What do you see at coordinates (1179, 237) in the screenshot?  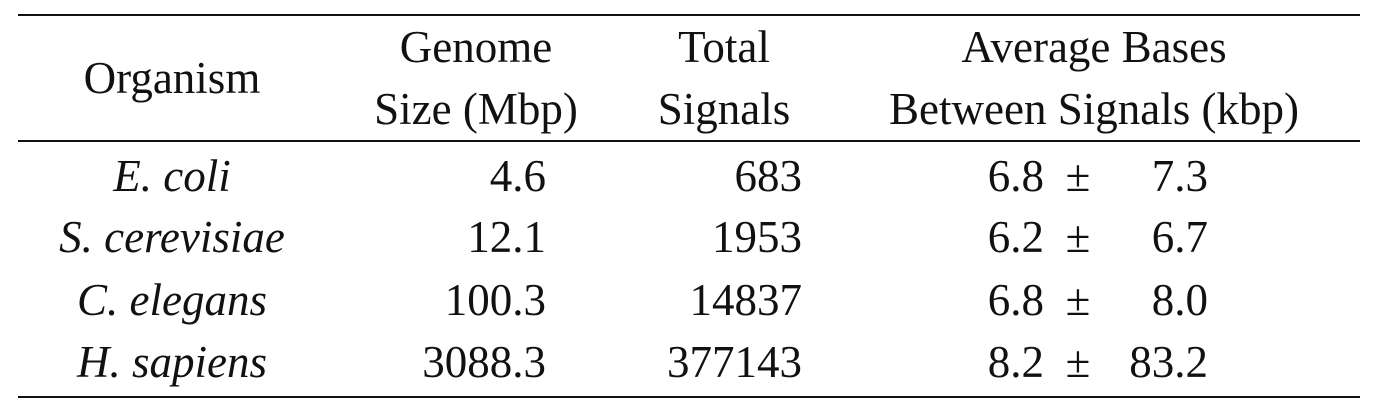 I see `average-sd-cell: 6.7` at bounding box center [1179, 237].